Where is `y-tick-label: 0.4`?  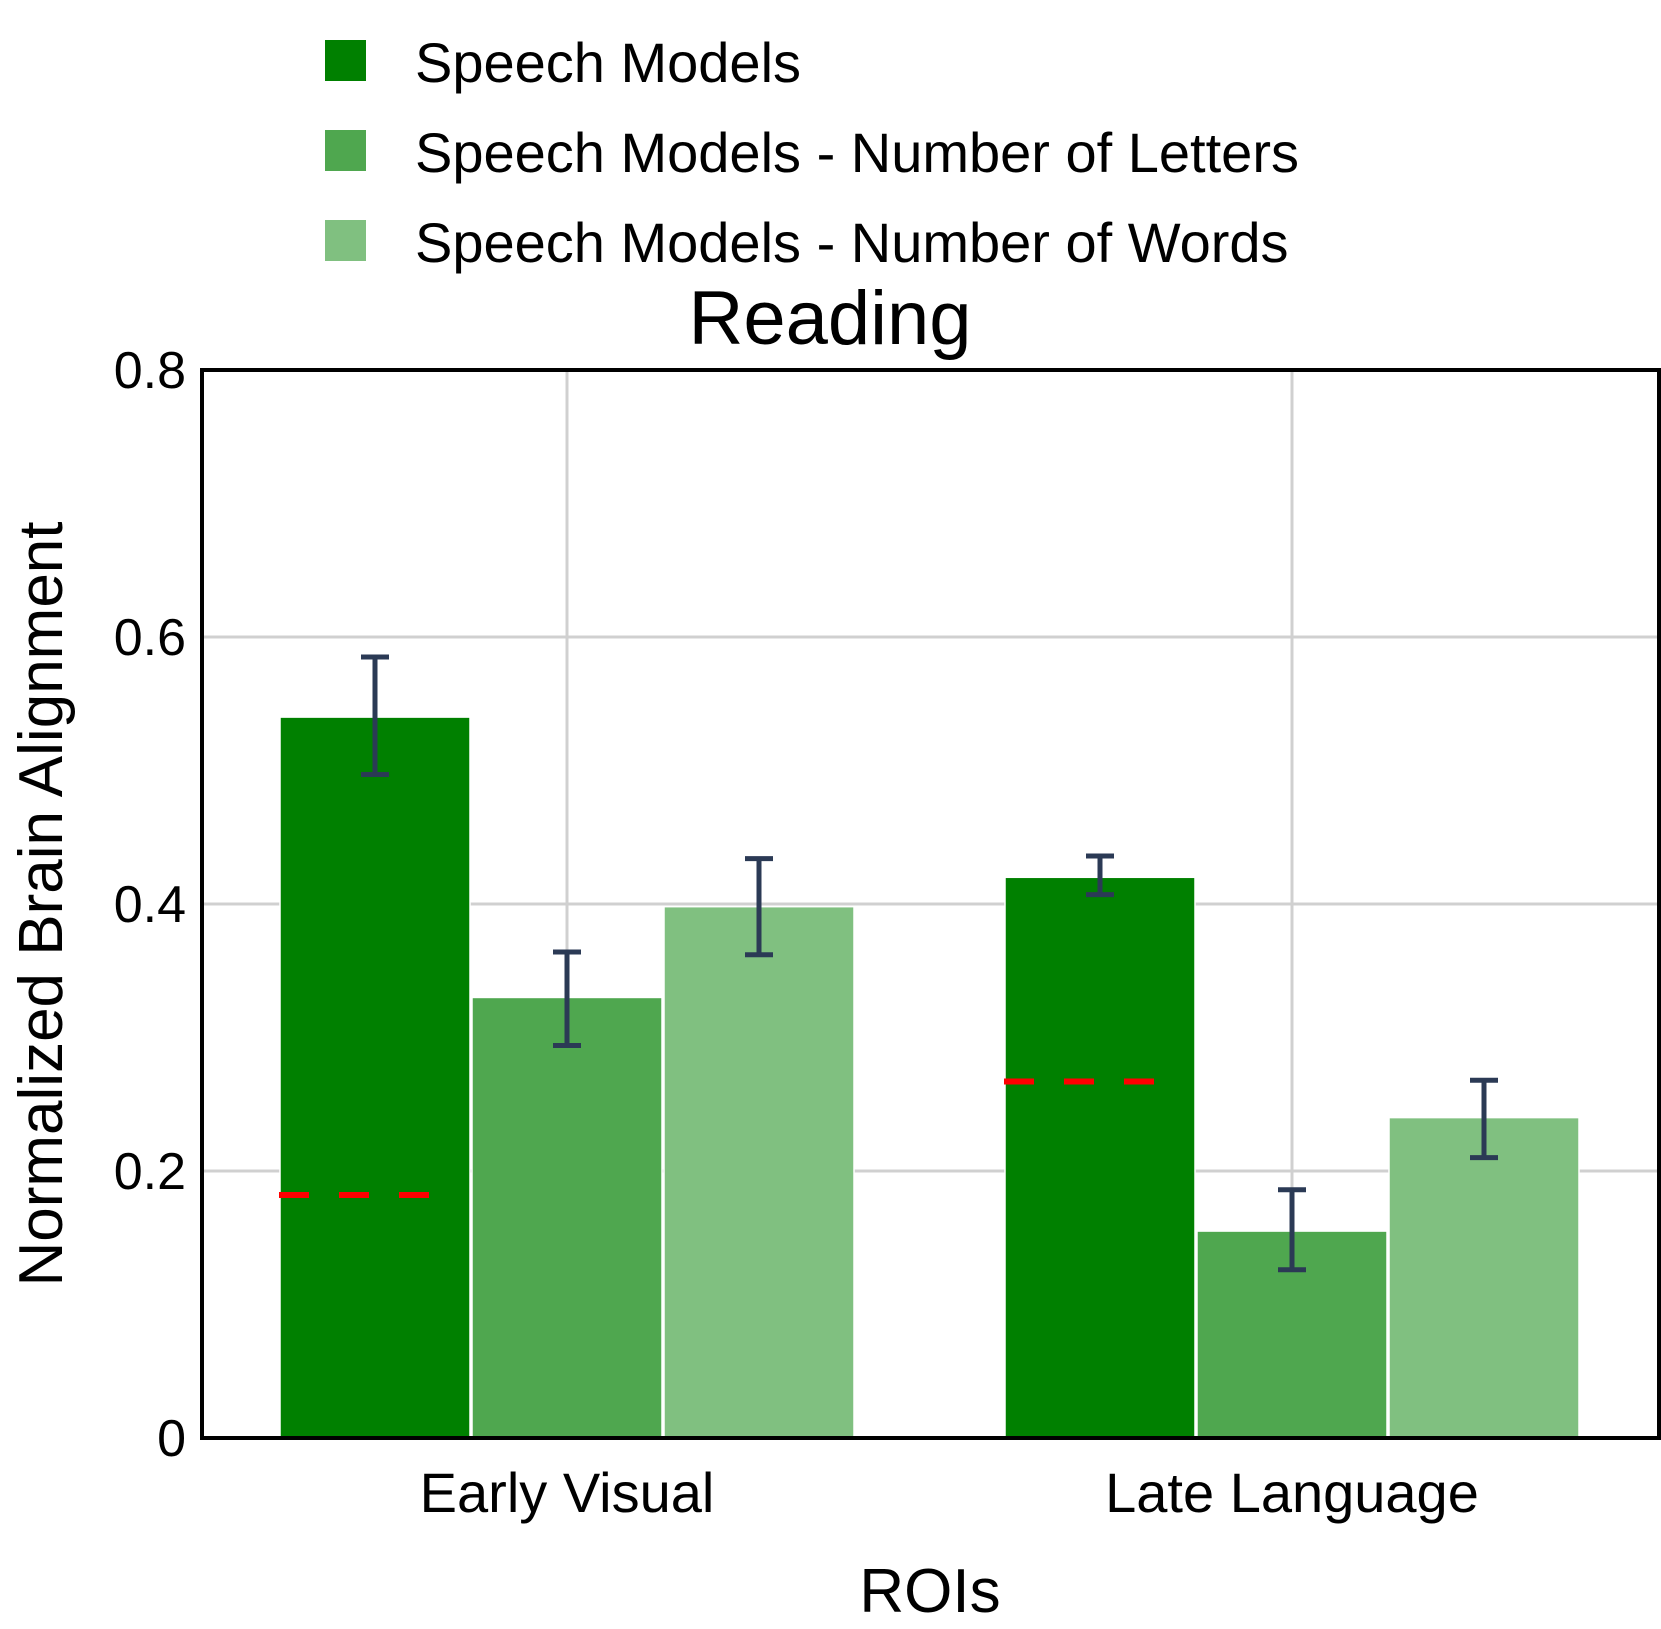
y-tick-label: 0.4 is located at coordinates (150, 905).